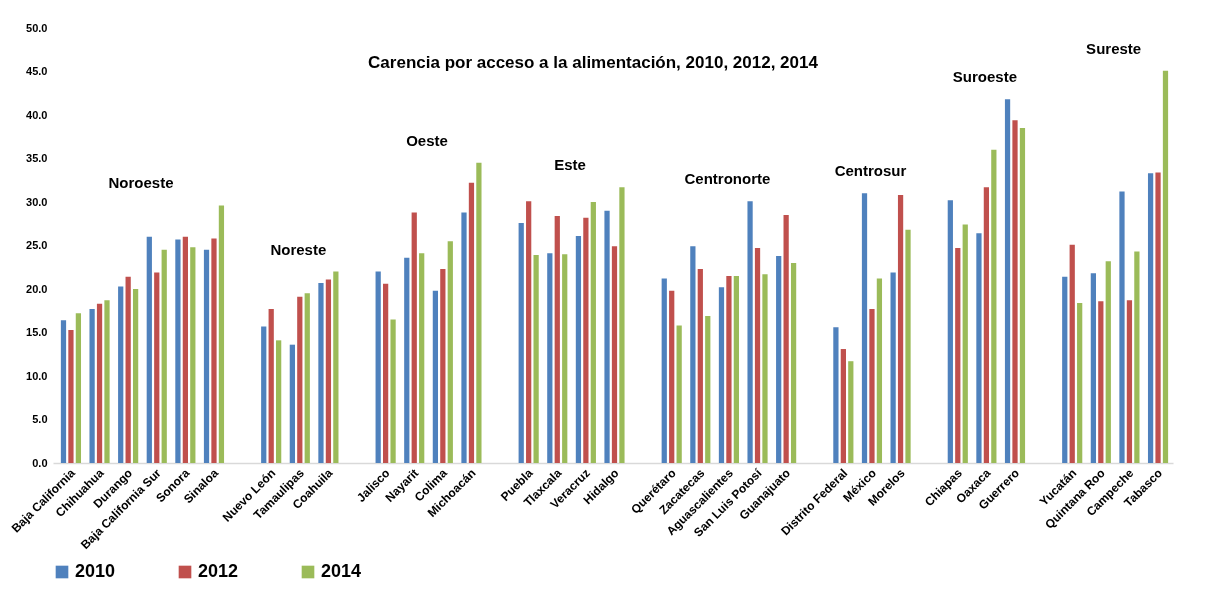 The image size is (1230, 616). What do you see at coordinates (40, 462) in the screenshot?
I see `y-tick-label: 0.0` at bounding box center [40, 462].